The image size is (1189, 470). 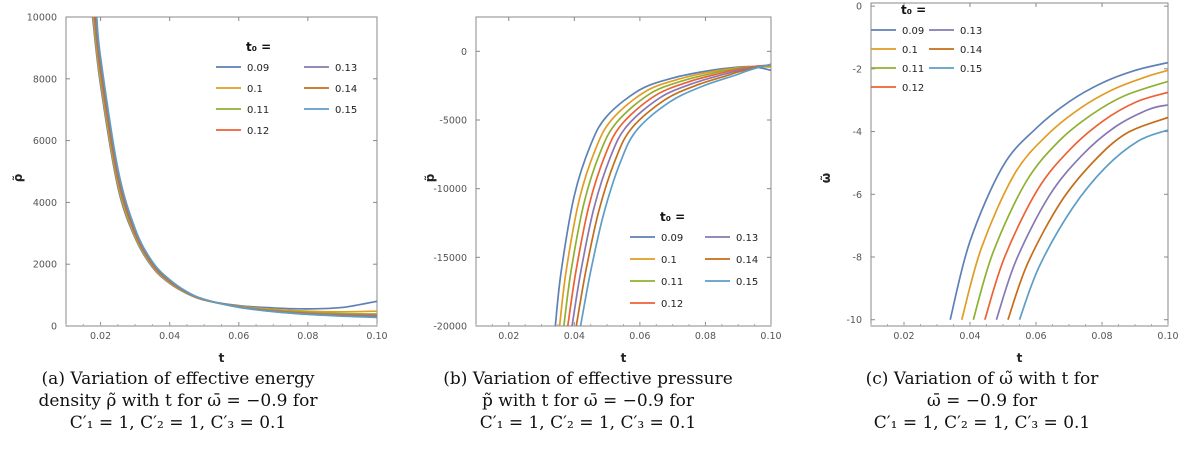 I want to click on y-tick-label: -5000, so click(x=453, y=121).